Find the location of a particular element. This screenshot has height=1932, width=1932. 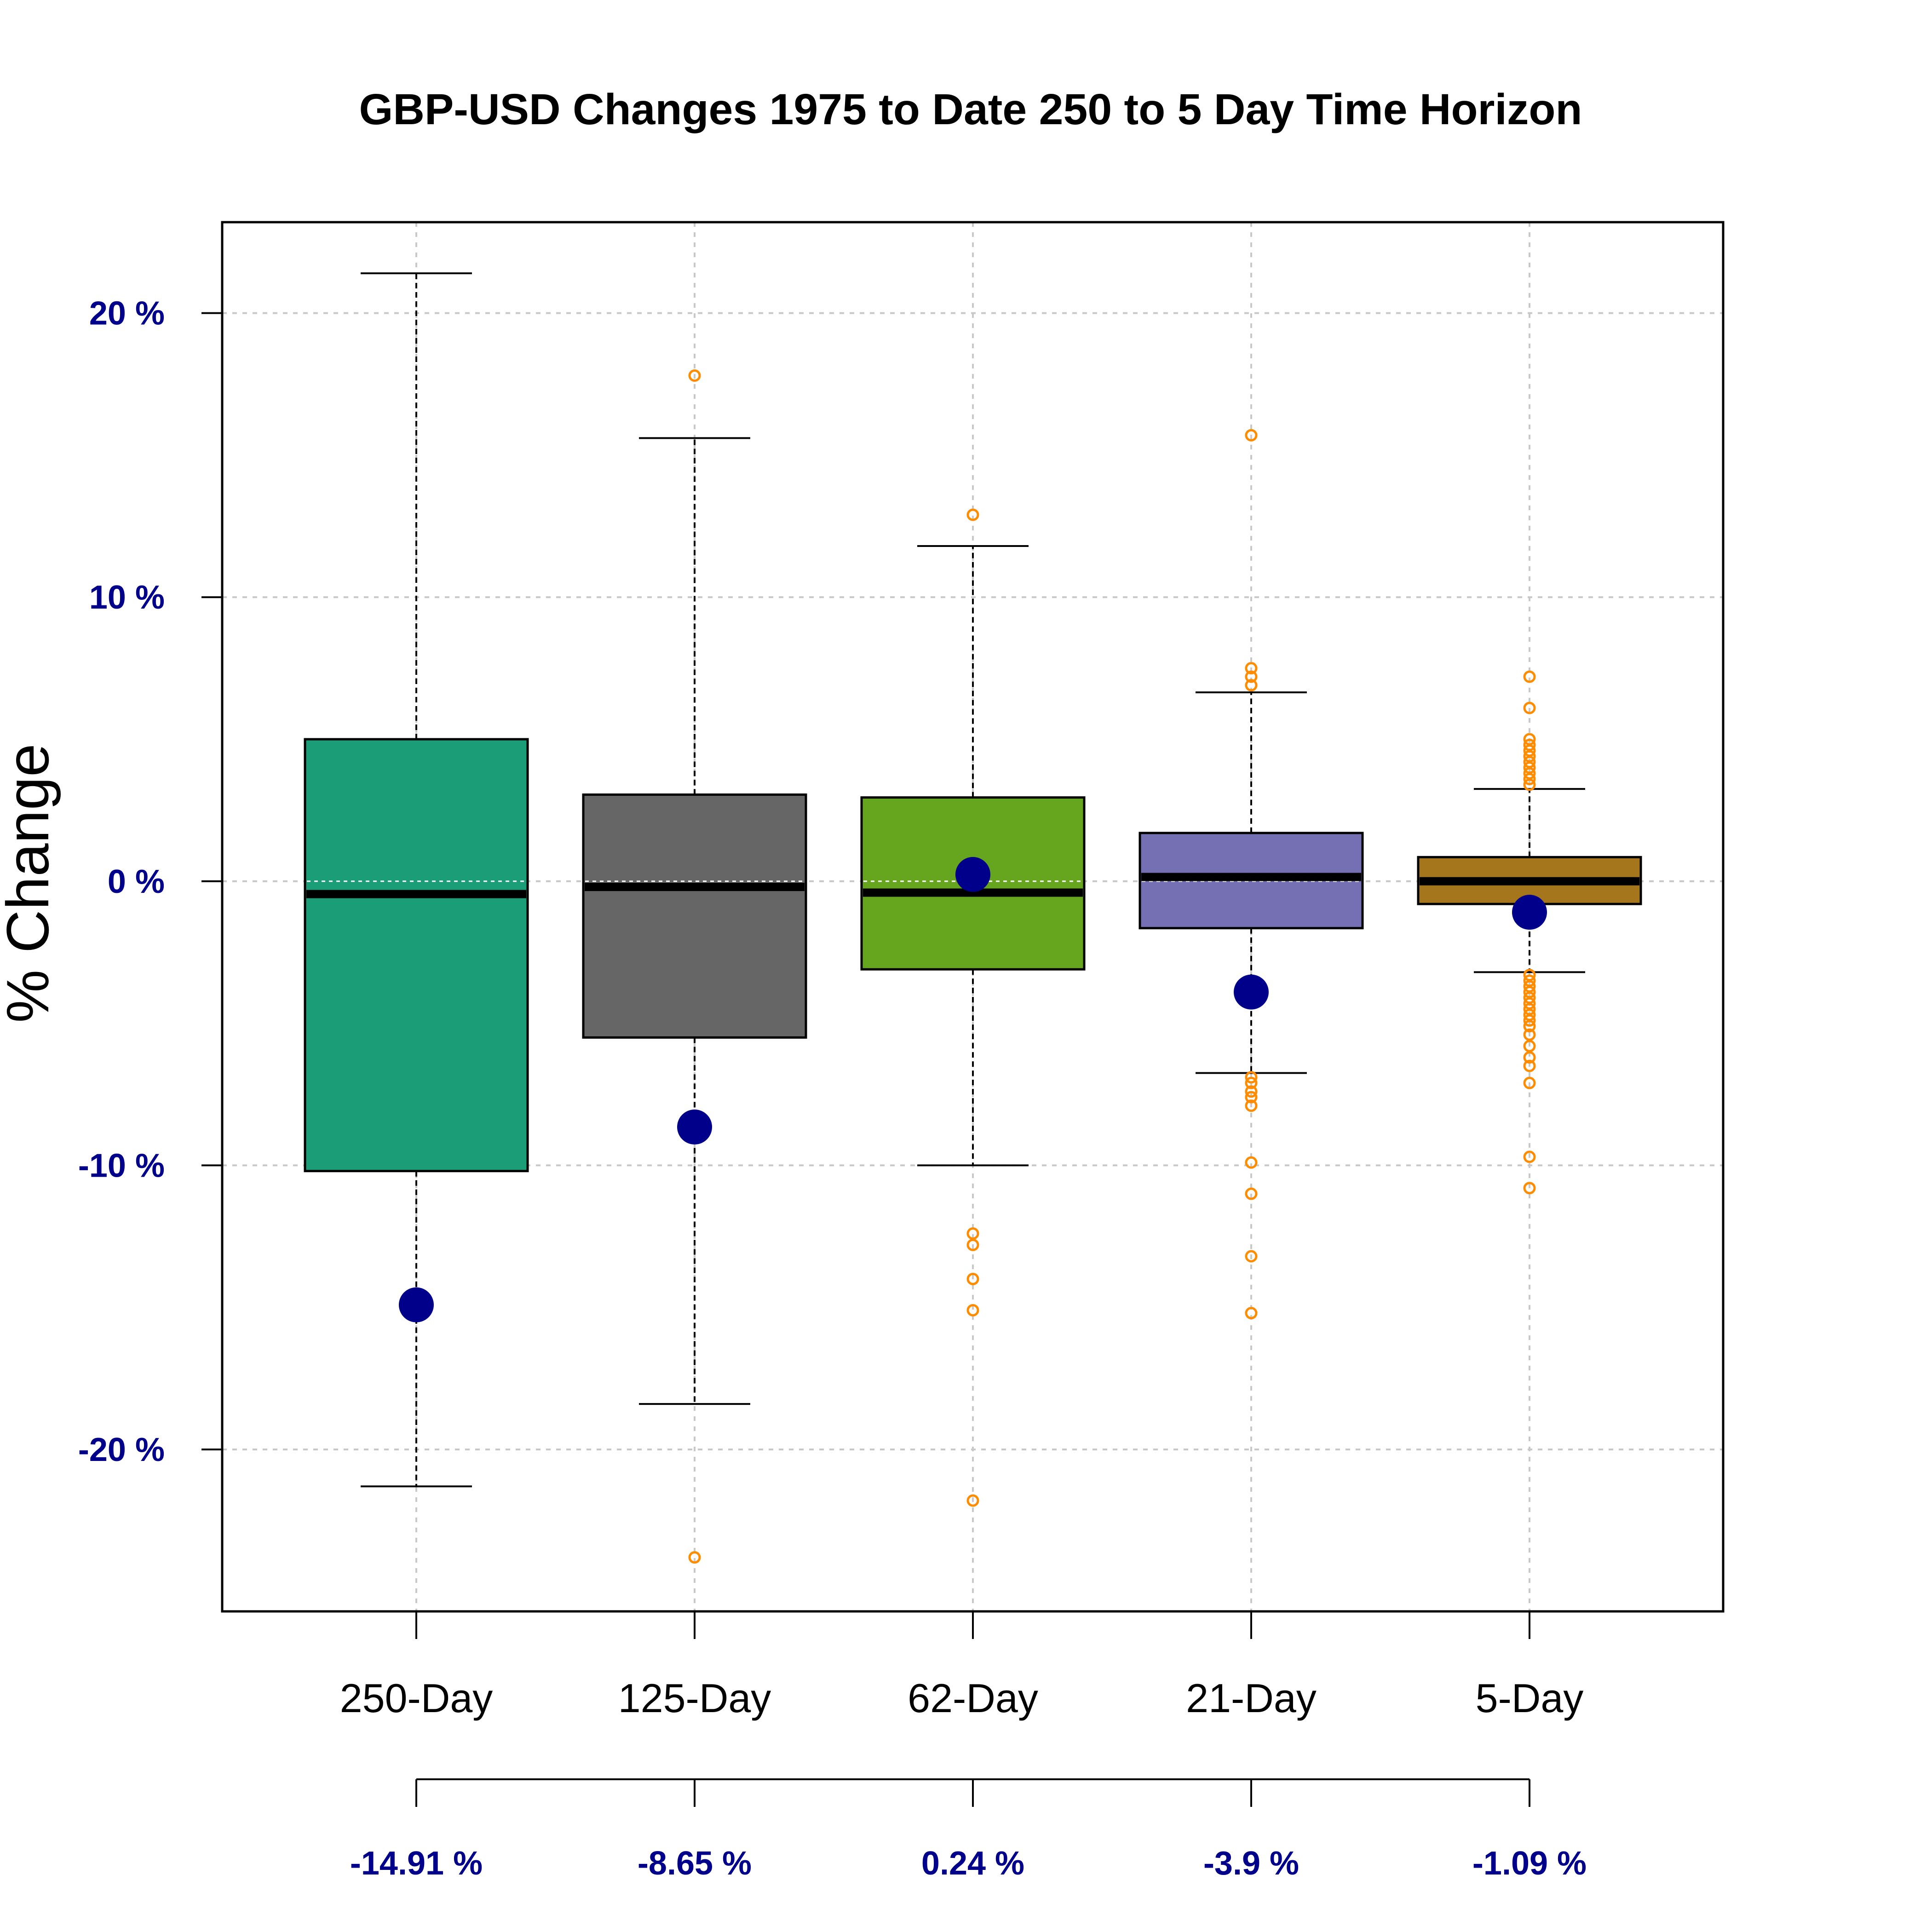

latest-marker-5-Day is located at coordinates (1529, 912).